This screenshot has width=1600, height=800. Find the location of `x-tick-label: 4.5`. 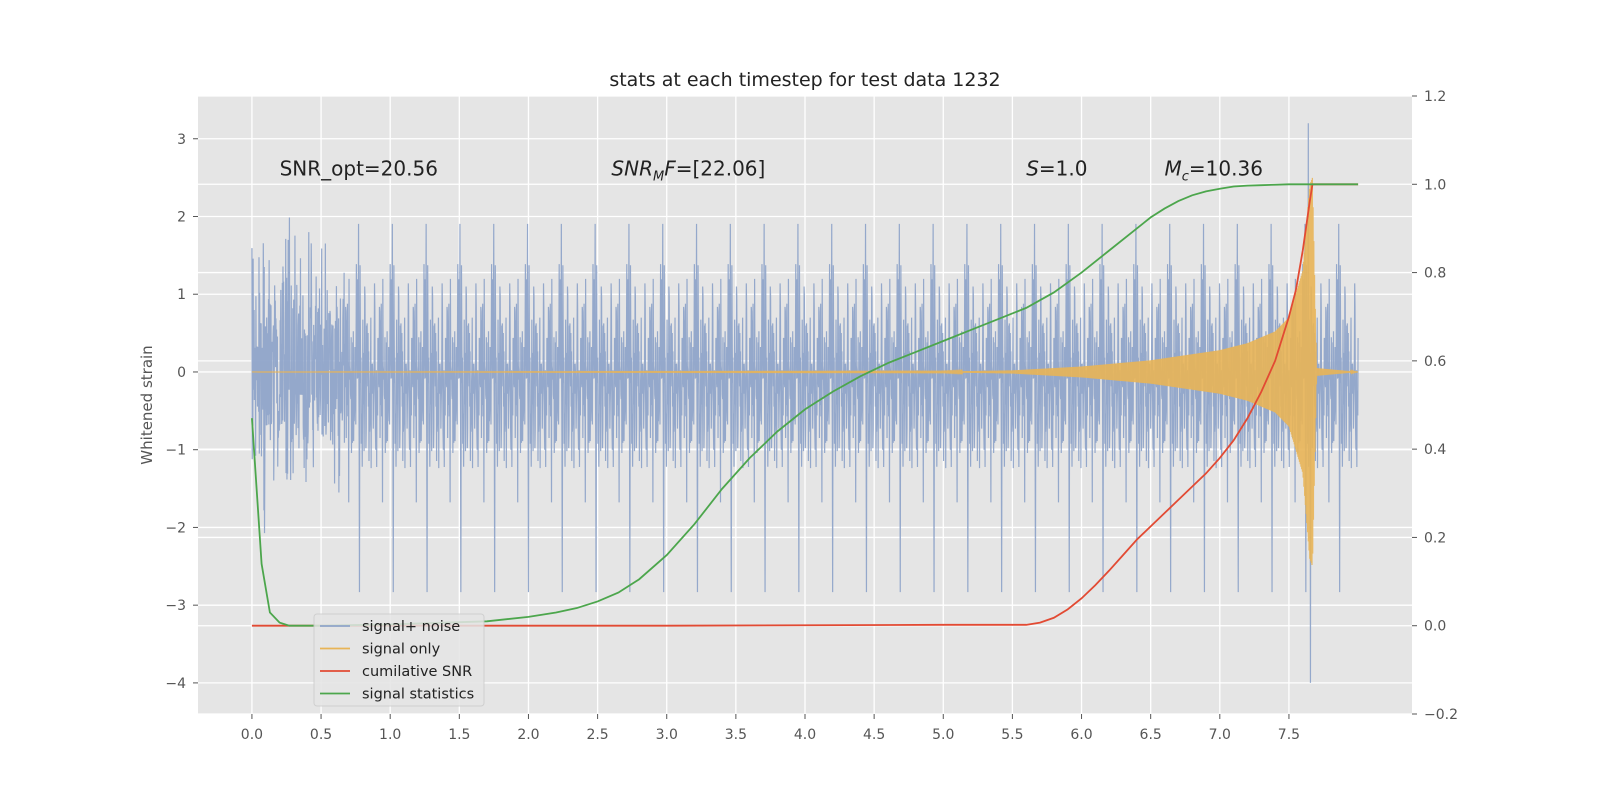

x-tick-label: 4.5 is located at coordinates (874, 735).